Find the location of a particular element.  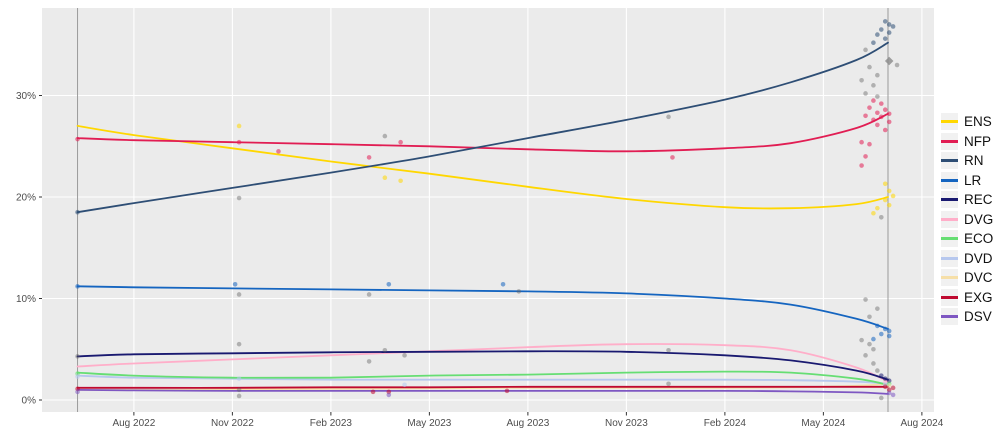

legend-entry-ENS: ENS is located at coordinates (967, 122).